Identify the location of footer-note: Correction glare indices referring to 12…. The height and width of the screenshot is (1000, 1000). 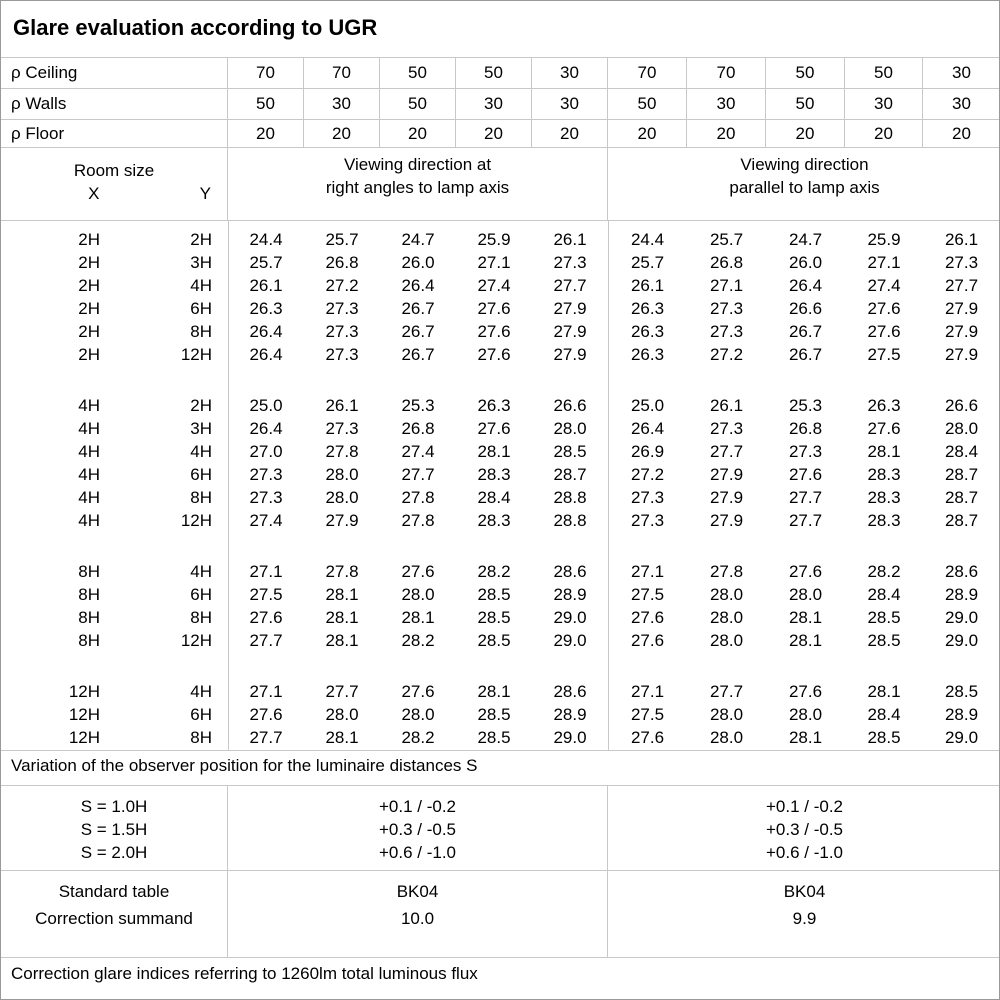
(244, 973).